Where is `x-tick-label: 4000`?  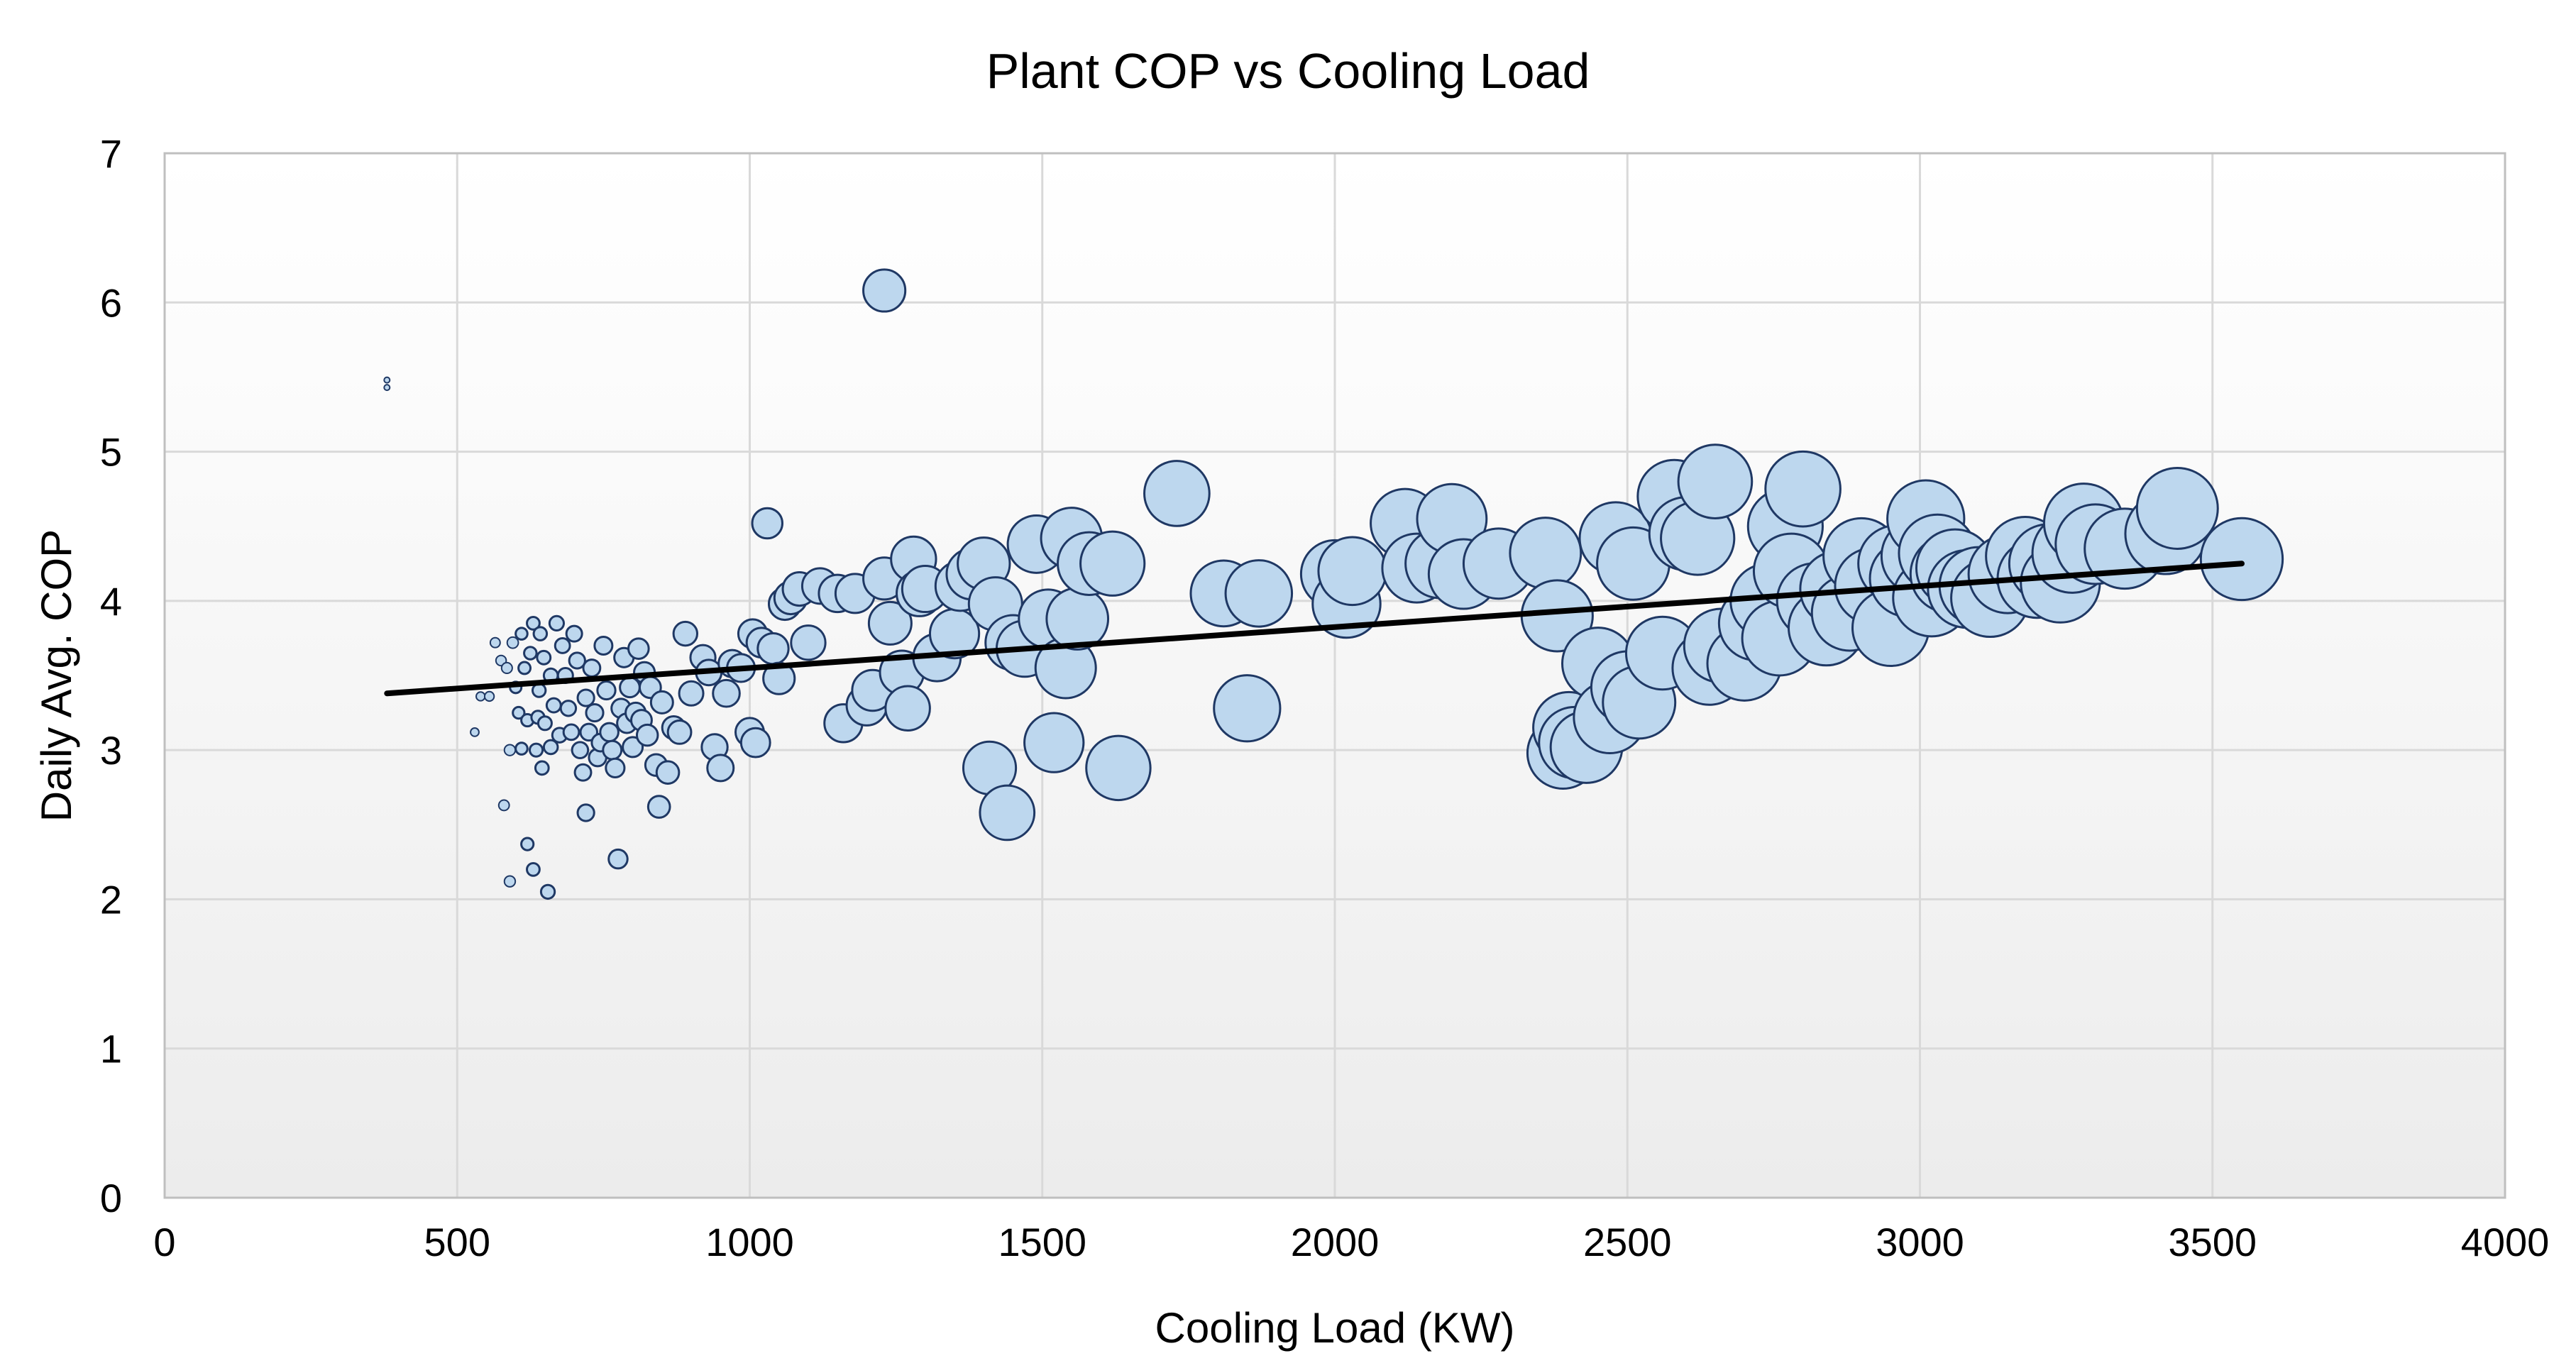 x-tick-label: 4000 is located at coordinates (2505, 1242).